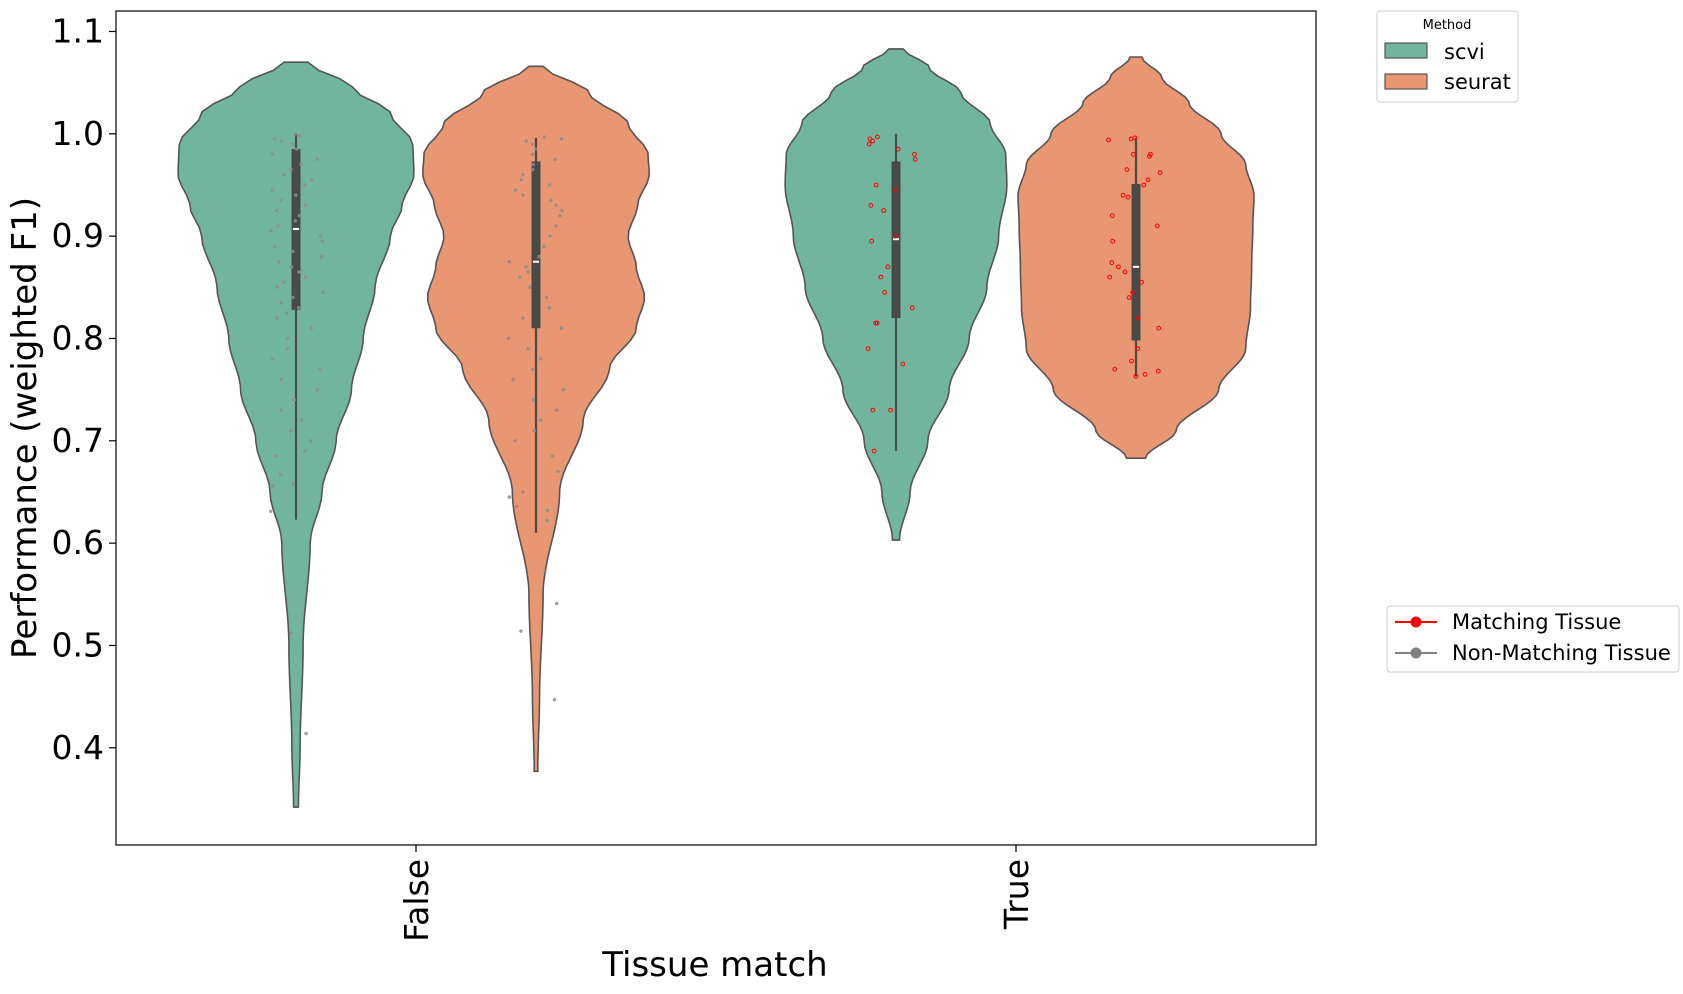  I want to click on y-tick-label: 0.4, so click(78, 747).